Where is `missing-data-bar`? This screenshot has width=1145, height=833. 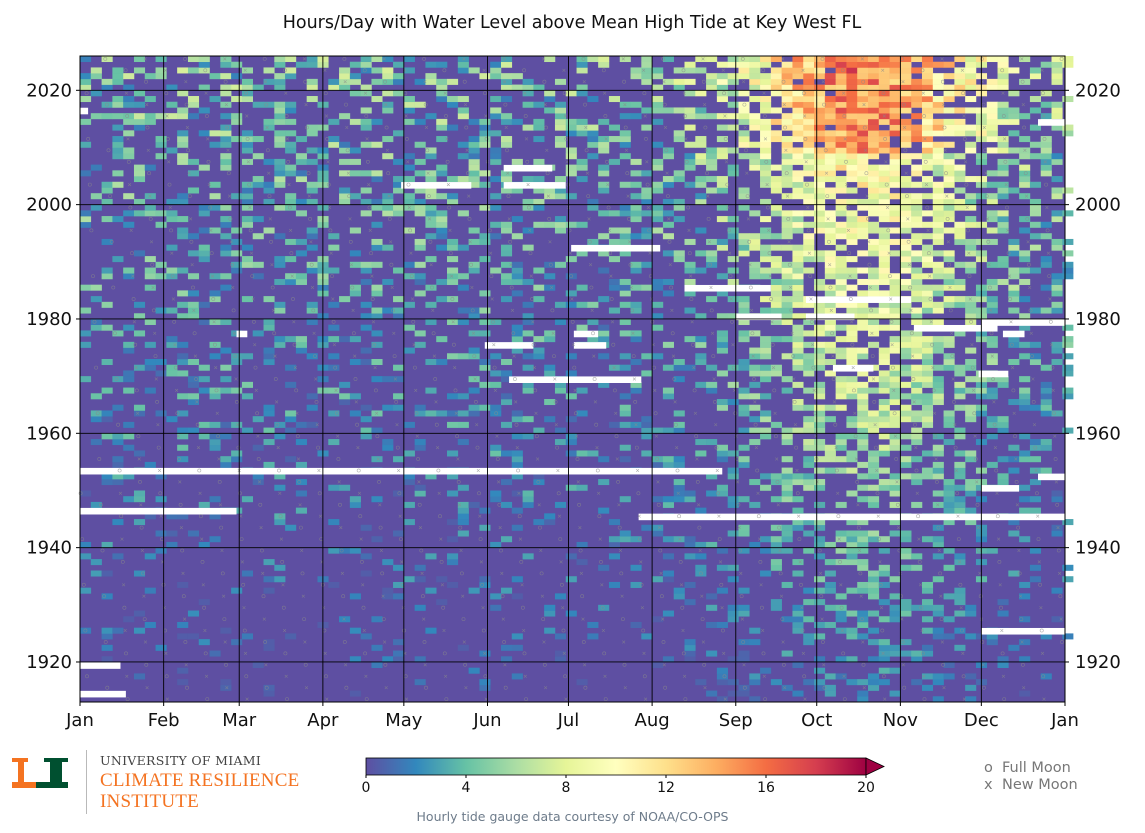 missing-data-bar is located at coordinates (528, 168).